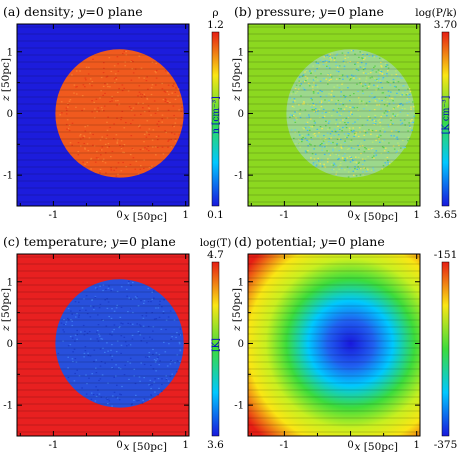 This screenshot has height=467, width=463. I want to click on colorbar-min-label: 0.1, so click(215, 215).